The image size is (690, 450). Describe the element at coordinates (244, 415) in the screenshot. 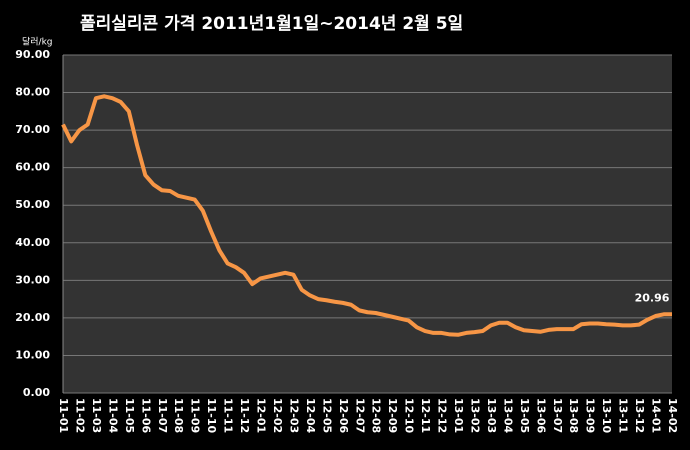

I see `x-tick-label: 11-12` at that location.